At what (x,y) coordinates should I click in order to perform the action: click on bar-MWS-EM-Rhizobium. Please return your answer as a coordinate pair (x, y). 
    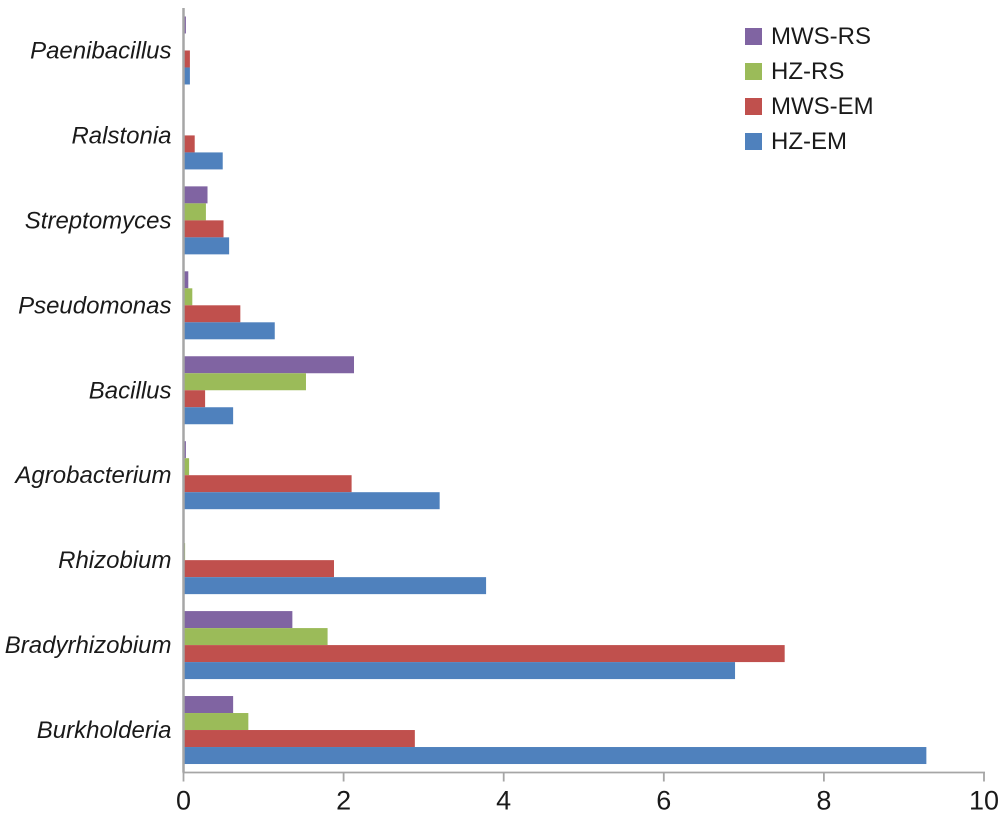
    Looking at the image, I should click on (258, 569).